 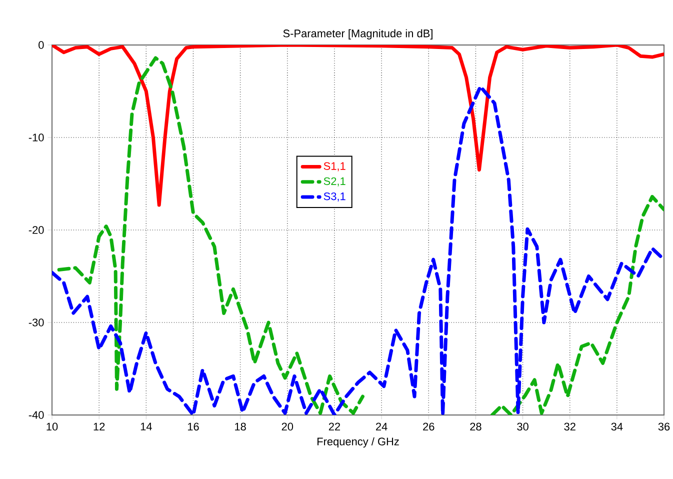 I want to click on x-tick-label: 36, so click(x=664, y=426).